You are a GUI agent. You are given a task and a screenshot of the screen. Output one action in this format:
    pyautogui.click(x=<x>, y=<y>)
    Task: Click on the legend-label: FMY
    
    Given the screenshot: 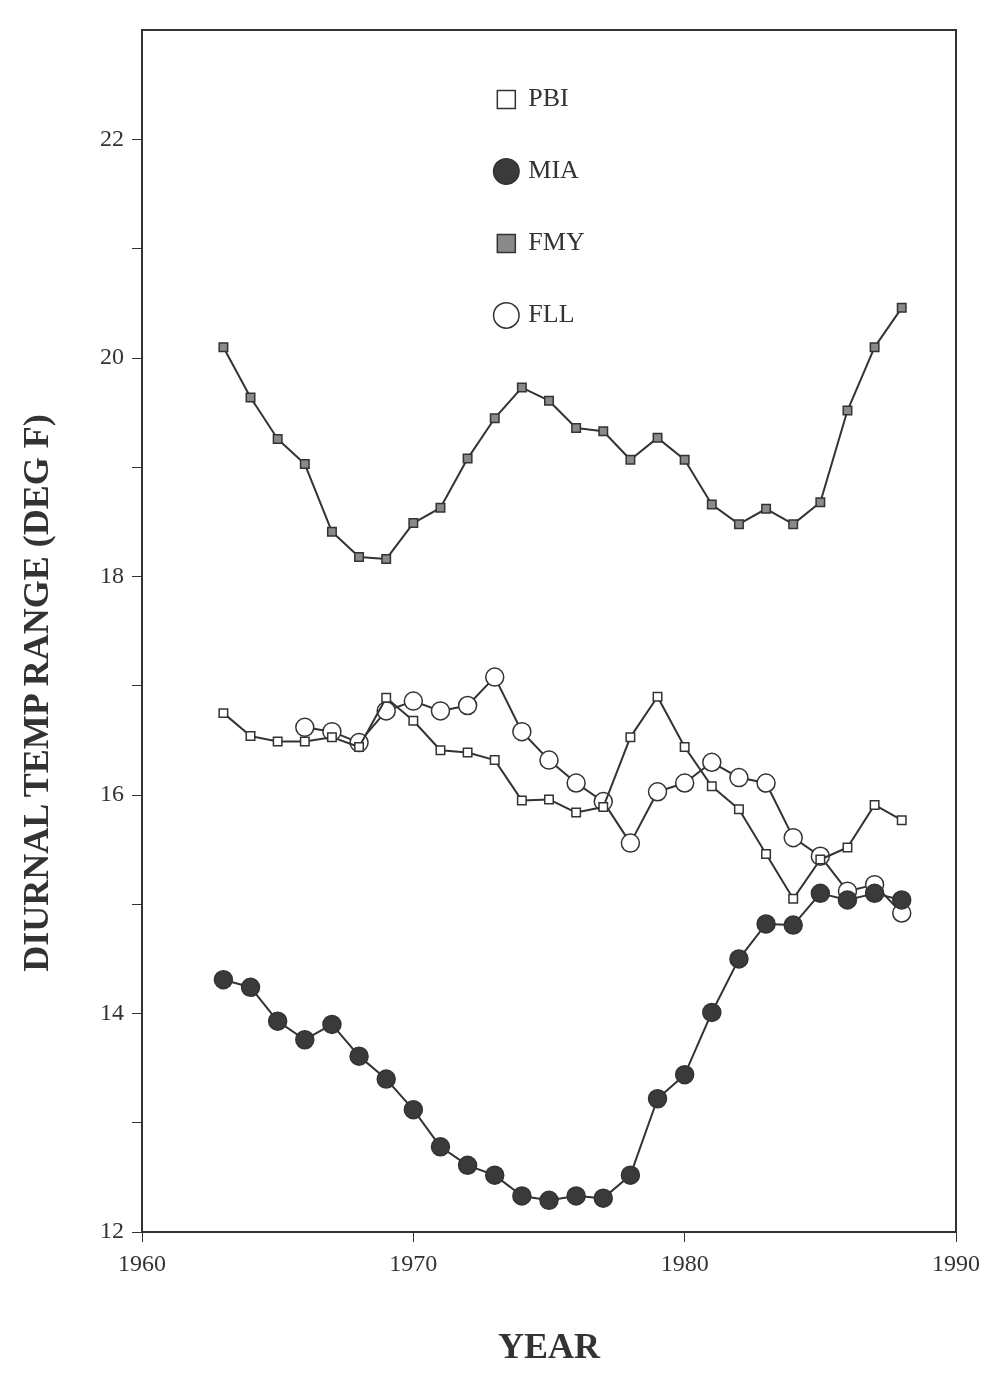 What is the action you would take?
    pyautogui.click(x=556, y=242)
    